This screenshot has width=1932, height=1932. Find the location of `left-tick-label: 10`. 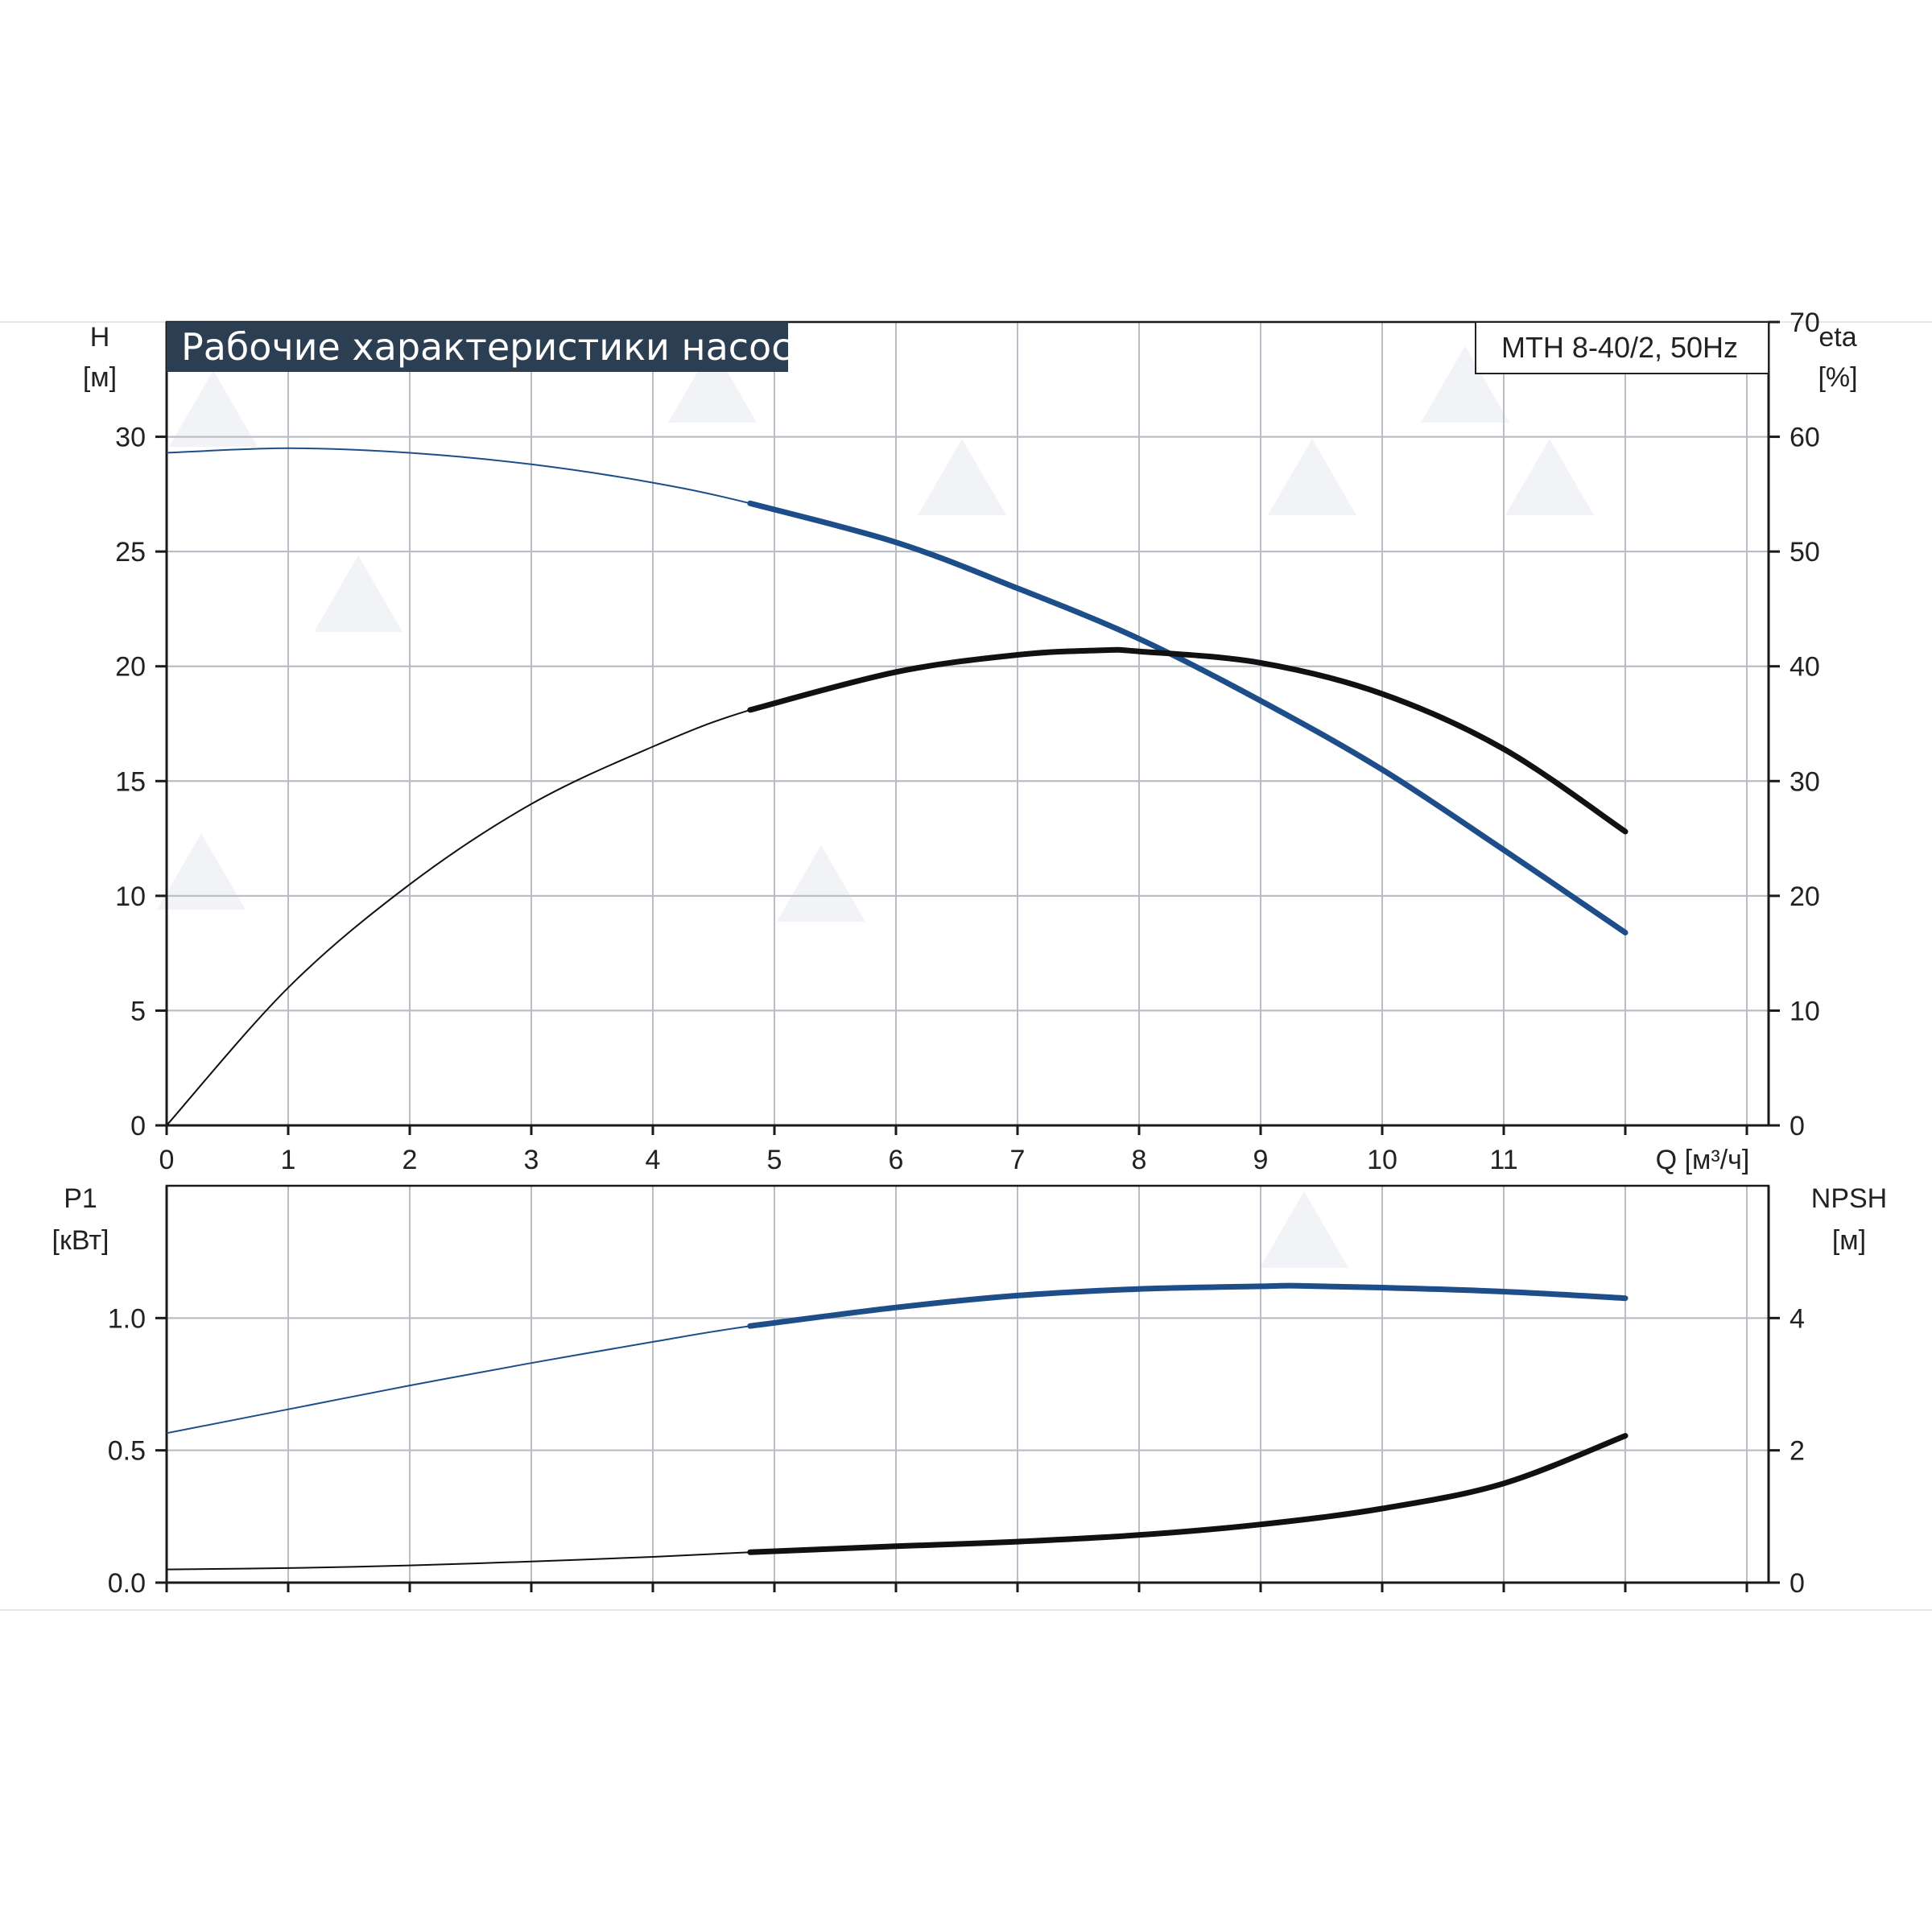

left-tick-label: 10 is located at coordinates (130, 896).